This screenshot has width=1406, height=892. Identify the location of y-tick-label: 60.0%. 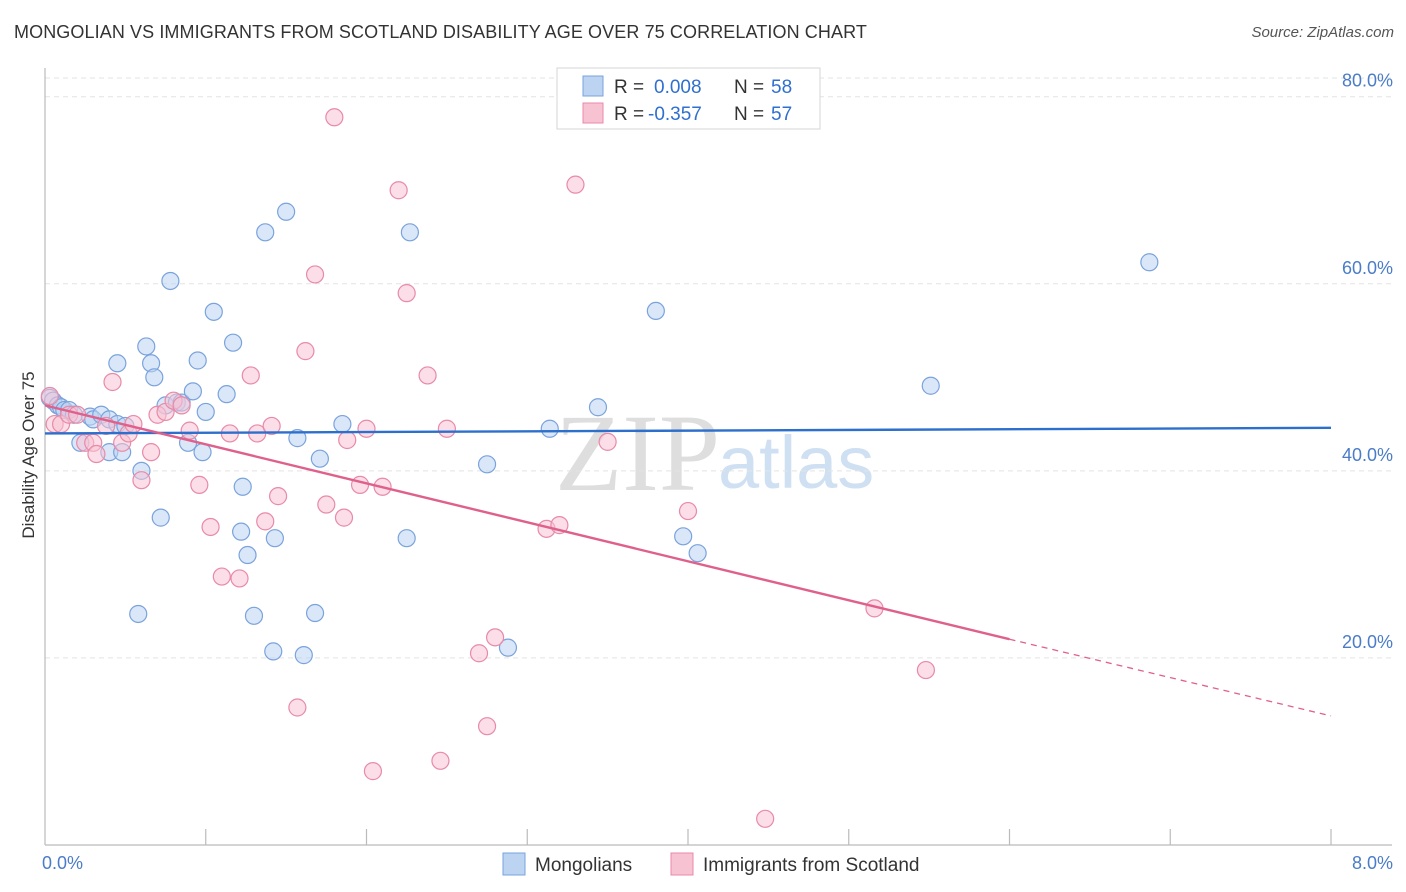
(1367, 268).